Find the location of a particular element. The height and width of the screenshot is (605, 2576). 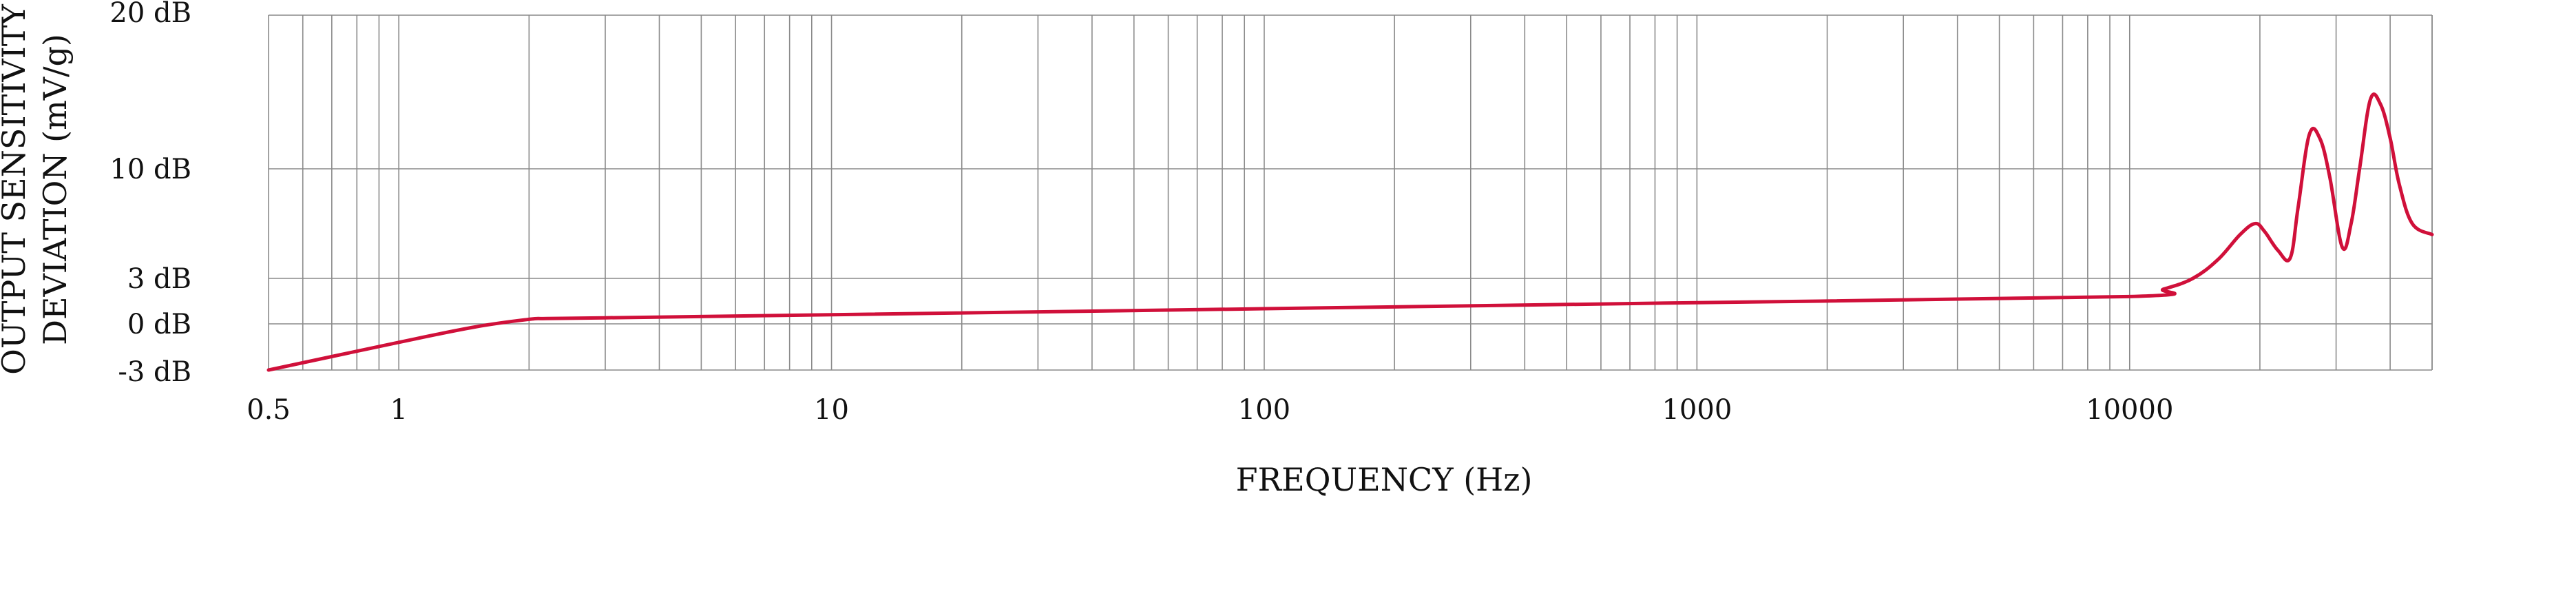

x-tick-label: 1 is located at coordinates (398, 410).